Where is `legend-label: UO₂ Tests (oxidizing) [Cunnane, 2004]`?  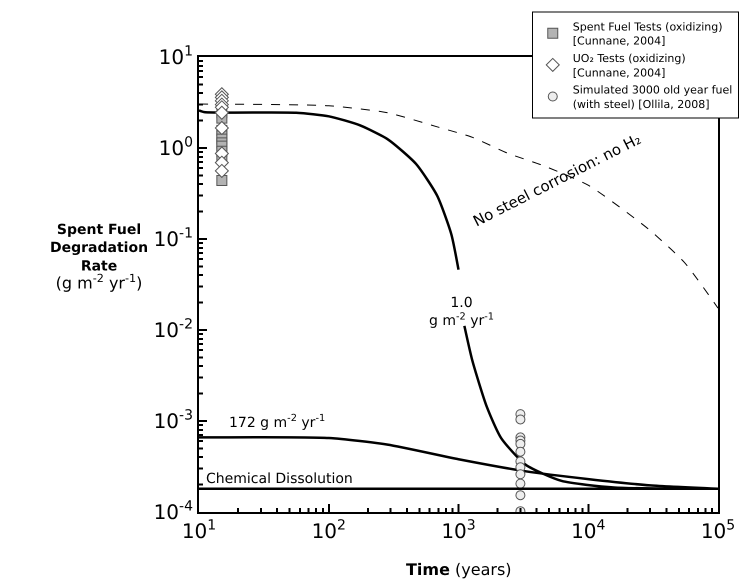
legend-label: UO₂ Tests (oxidizing) [Cunnane, 2004] is located at coordinates (629, 66).